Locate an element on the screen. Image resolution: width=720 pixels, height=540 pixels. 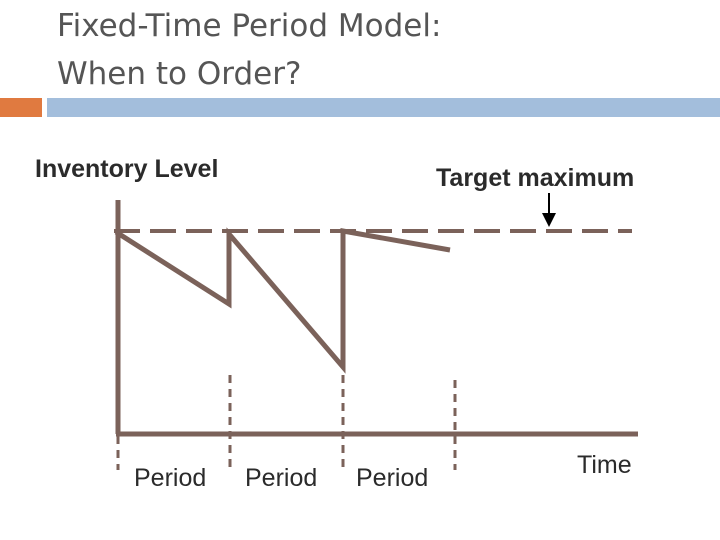
inventory-level-line is located at coordinates (282, 300).